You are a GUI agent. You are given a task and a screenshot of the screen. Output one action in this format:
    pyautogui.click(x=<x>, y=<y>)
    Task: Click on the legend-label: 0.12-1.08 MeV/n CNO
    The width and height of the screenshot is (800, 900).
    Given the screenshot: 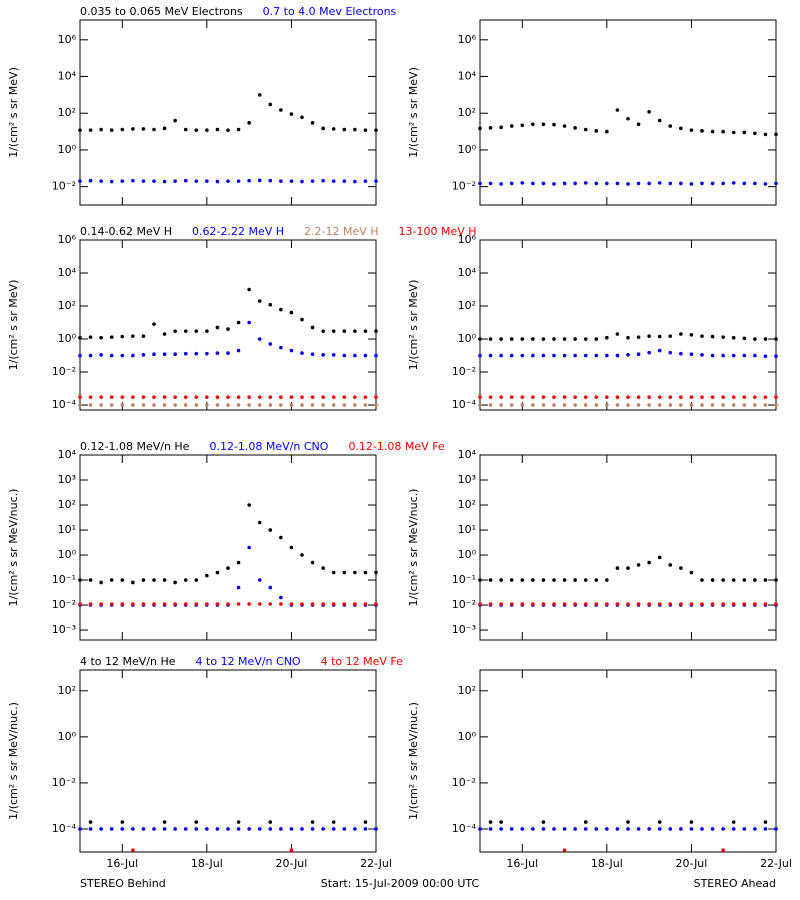 What is the action you would take?
    pyautogui.click(x=268, y=446)
    